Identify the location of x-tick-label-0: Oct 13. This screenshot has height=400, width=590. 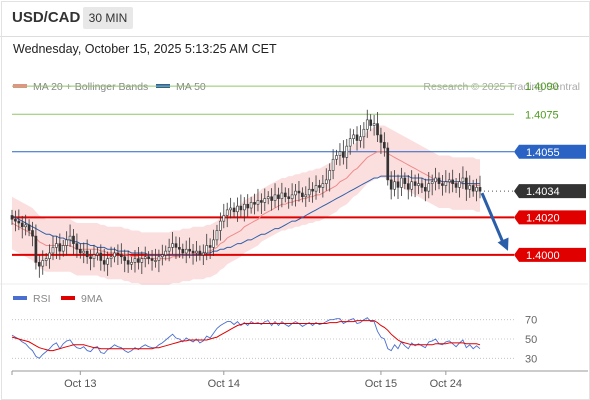
(80, 384).